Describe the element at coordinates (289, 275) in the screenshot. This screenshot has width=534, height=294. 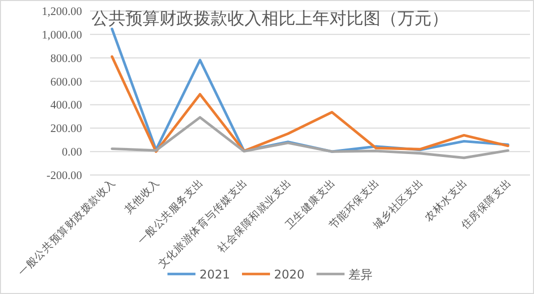
I see `legend-label: 2020` at that location.